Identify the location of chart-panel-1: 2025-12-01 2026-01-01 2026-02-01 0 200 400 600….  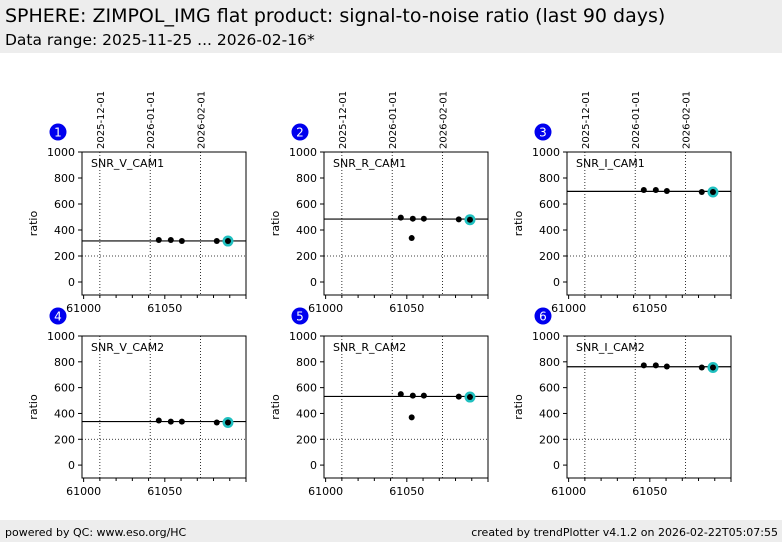
(137, 203).